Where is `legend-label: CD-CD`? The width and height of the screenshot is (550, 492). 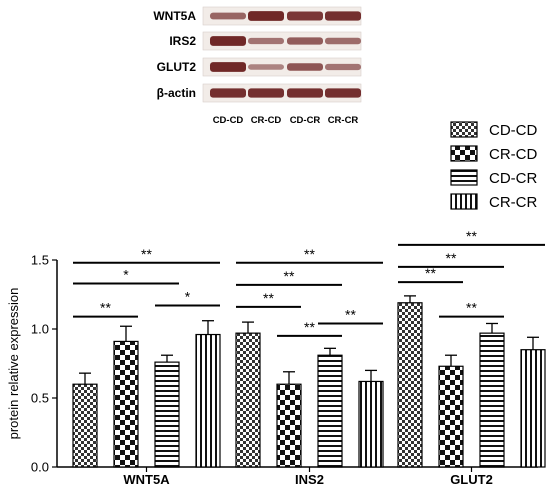
legend-label: CD-CD is located at coordinates (513, 130).